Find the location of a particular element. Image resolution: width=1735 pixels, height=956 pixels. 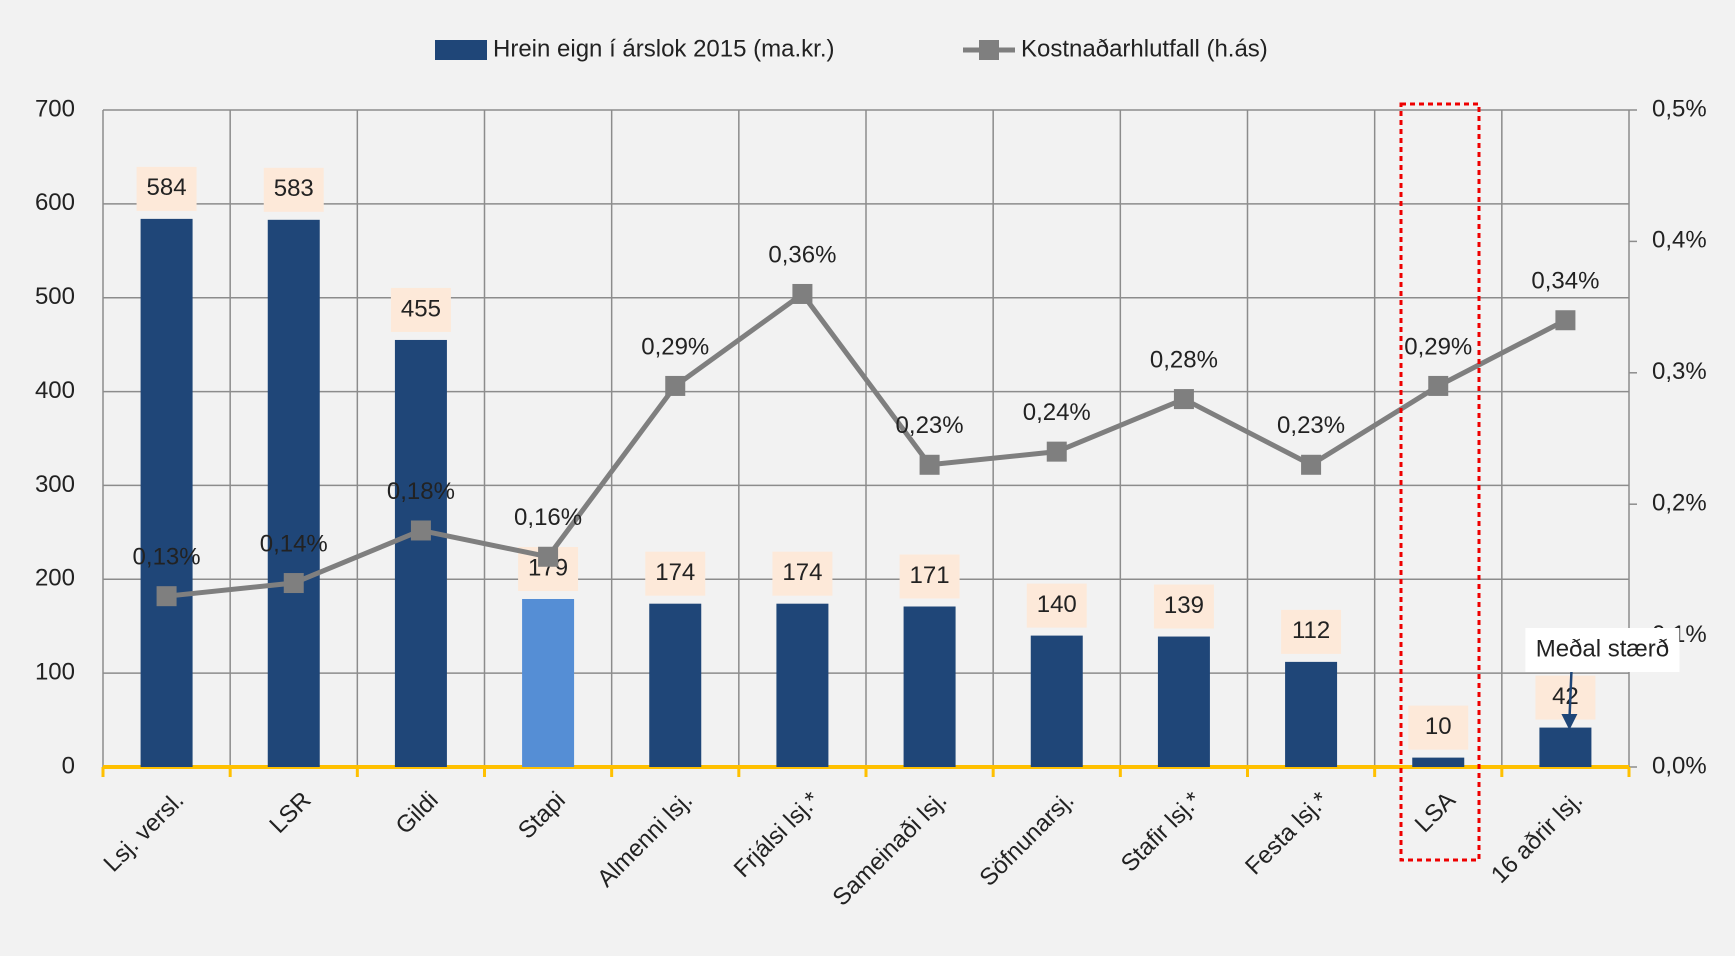

bar-label: 171 is located at coordinates (930, 575).